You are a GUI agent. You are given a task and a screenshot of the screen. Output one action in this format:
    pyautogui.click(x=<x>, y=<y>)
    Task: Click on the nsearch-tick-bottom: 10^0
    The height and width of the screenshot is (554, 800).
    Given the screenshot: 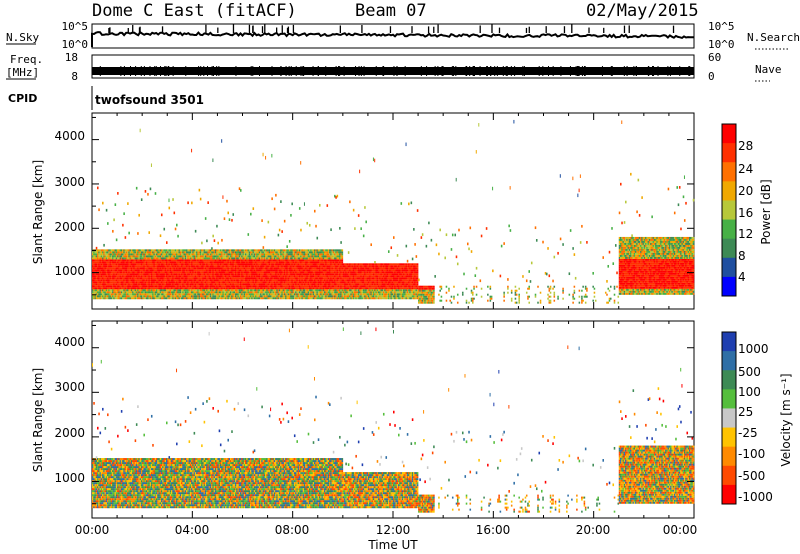 What is the action you would take?
    pyautogui.click(x=721, y=44)
    